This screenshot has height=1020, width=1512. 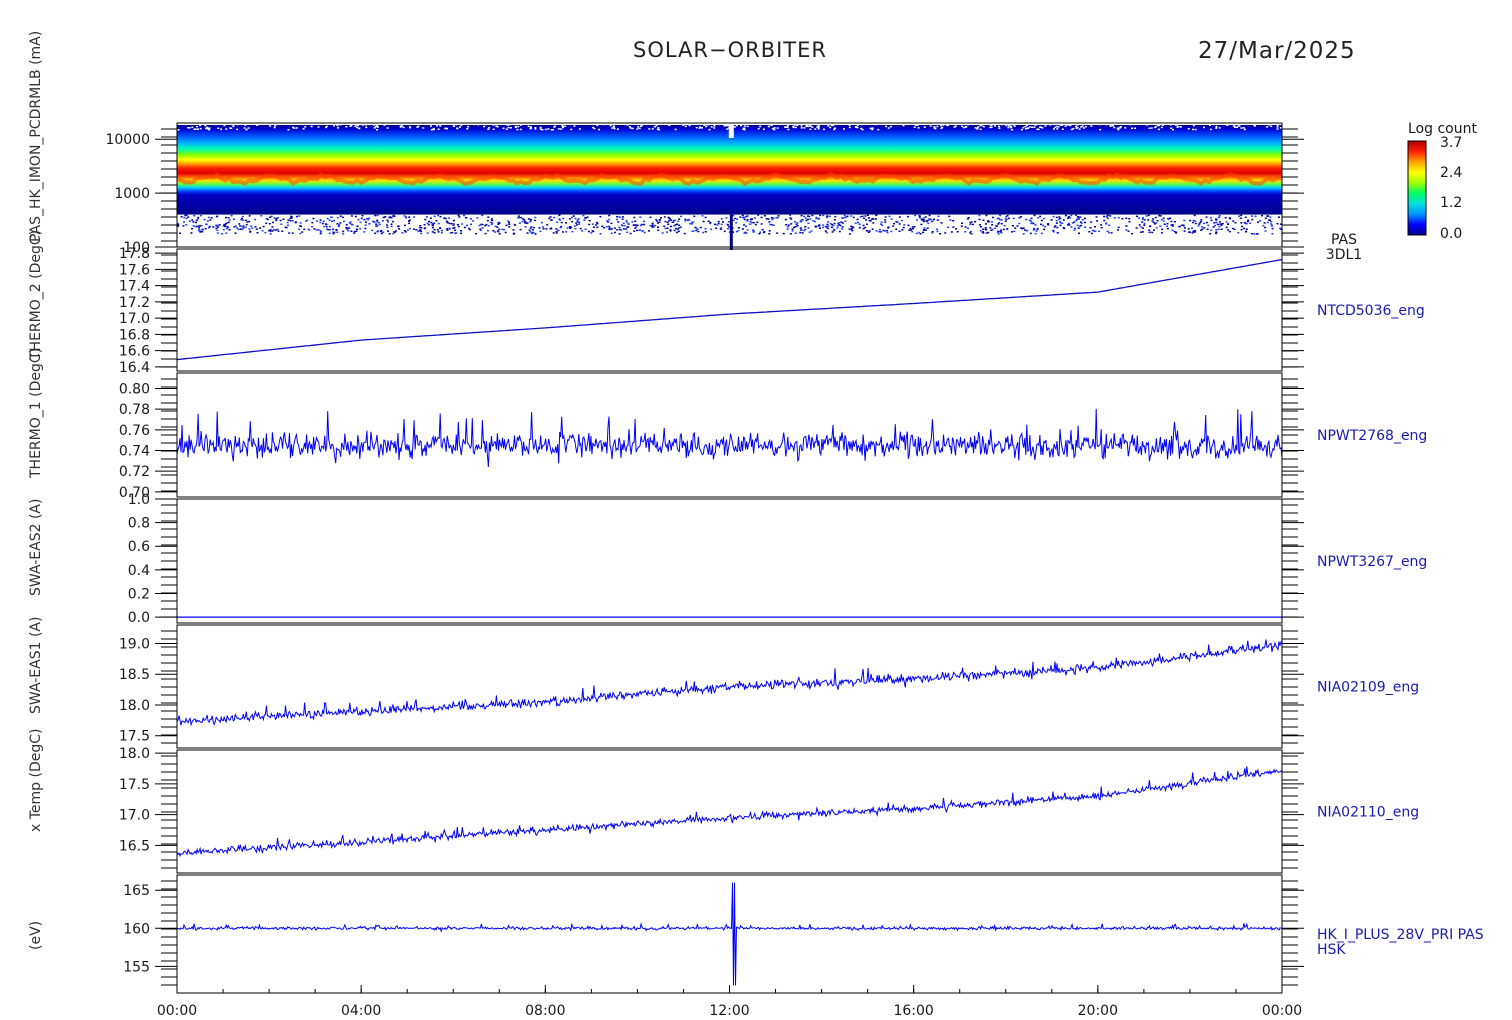 I want to click on colorbar-tick: 0.0, so click(x=1451, y=234).